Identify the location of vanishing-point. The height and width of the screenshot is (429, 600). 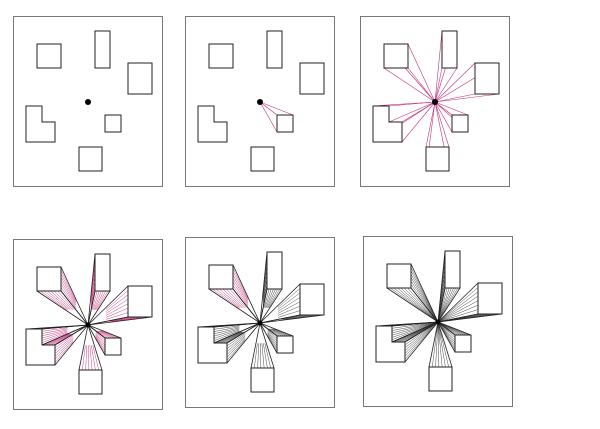
(260, 323).